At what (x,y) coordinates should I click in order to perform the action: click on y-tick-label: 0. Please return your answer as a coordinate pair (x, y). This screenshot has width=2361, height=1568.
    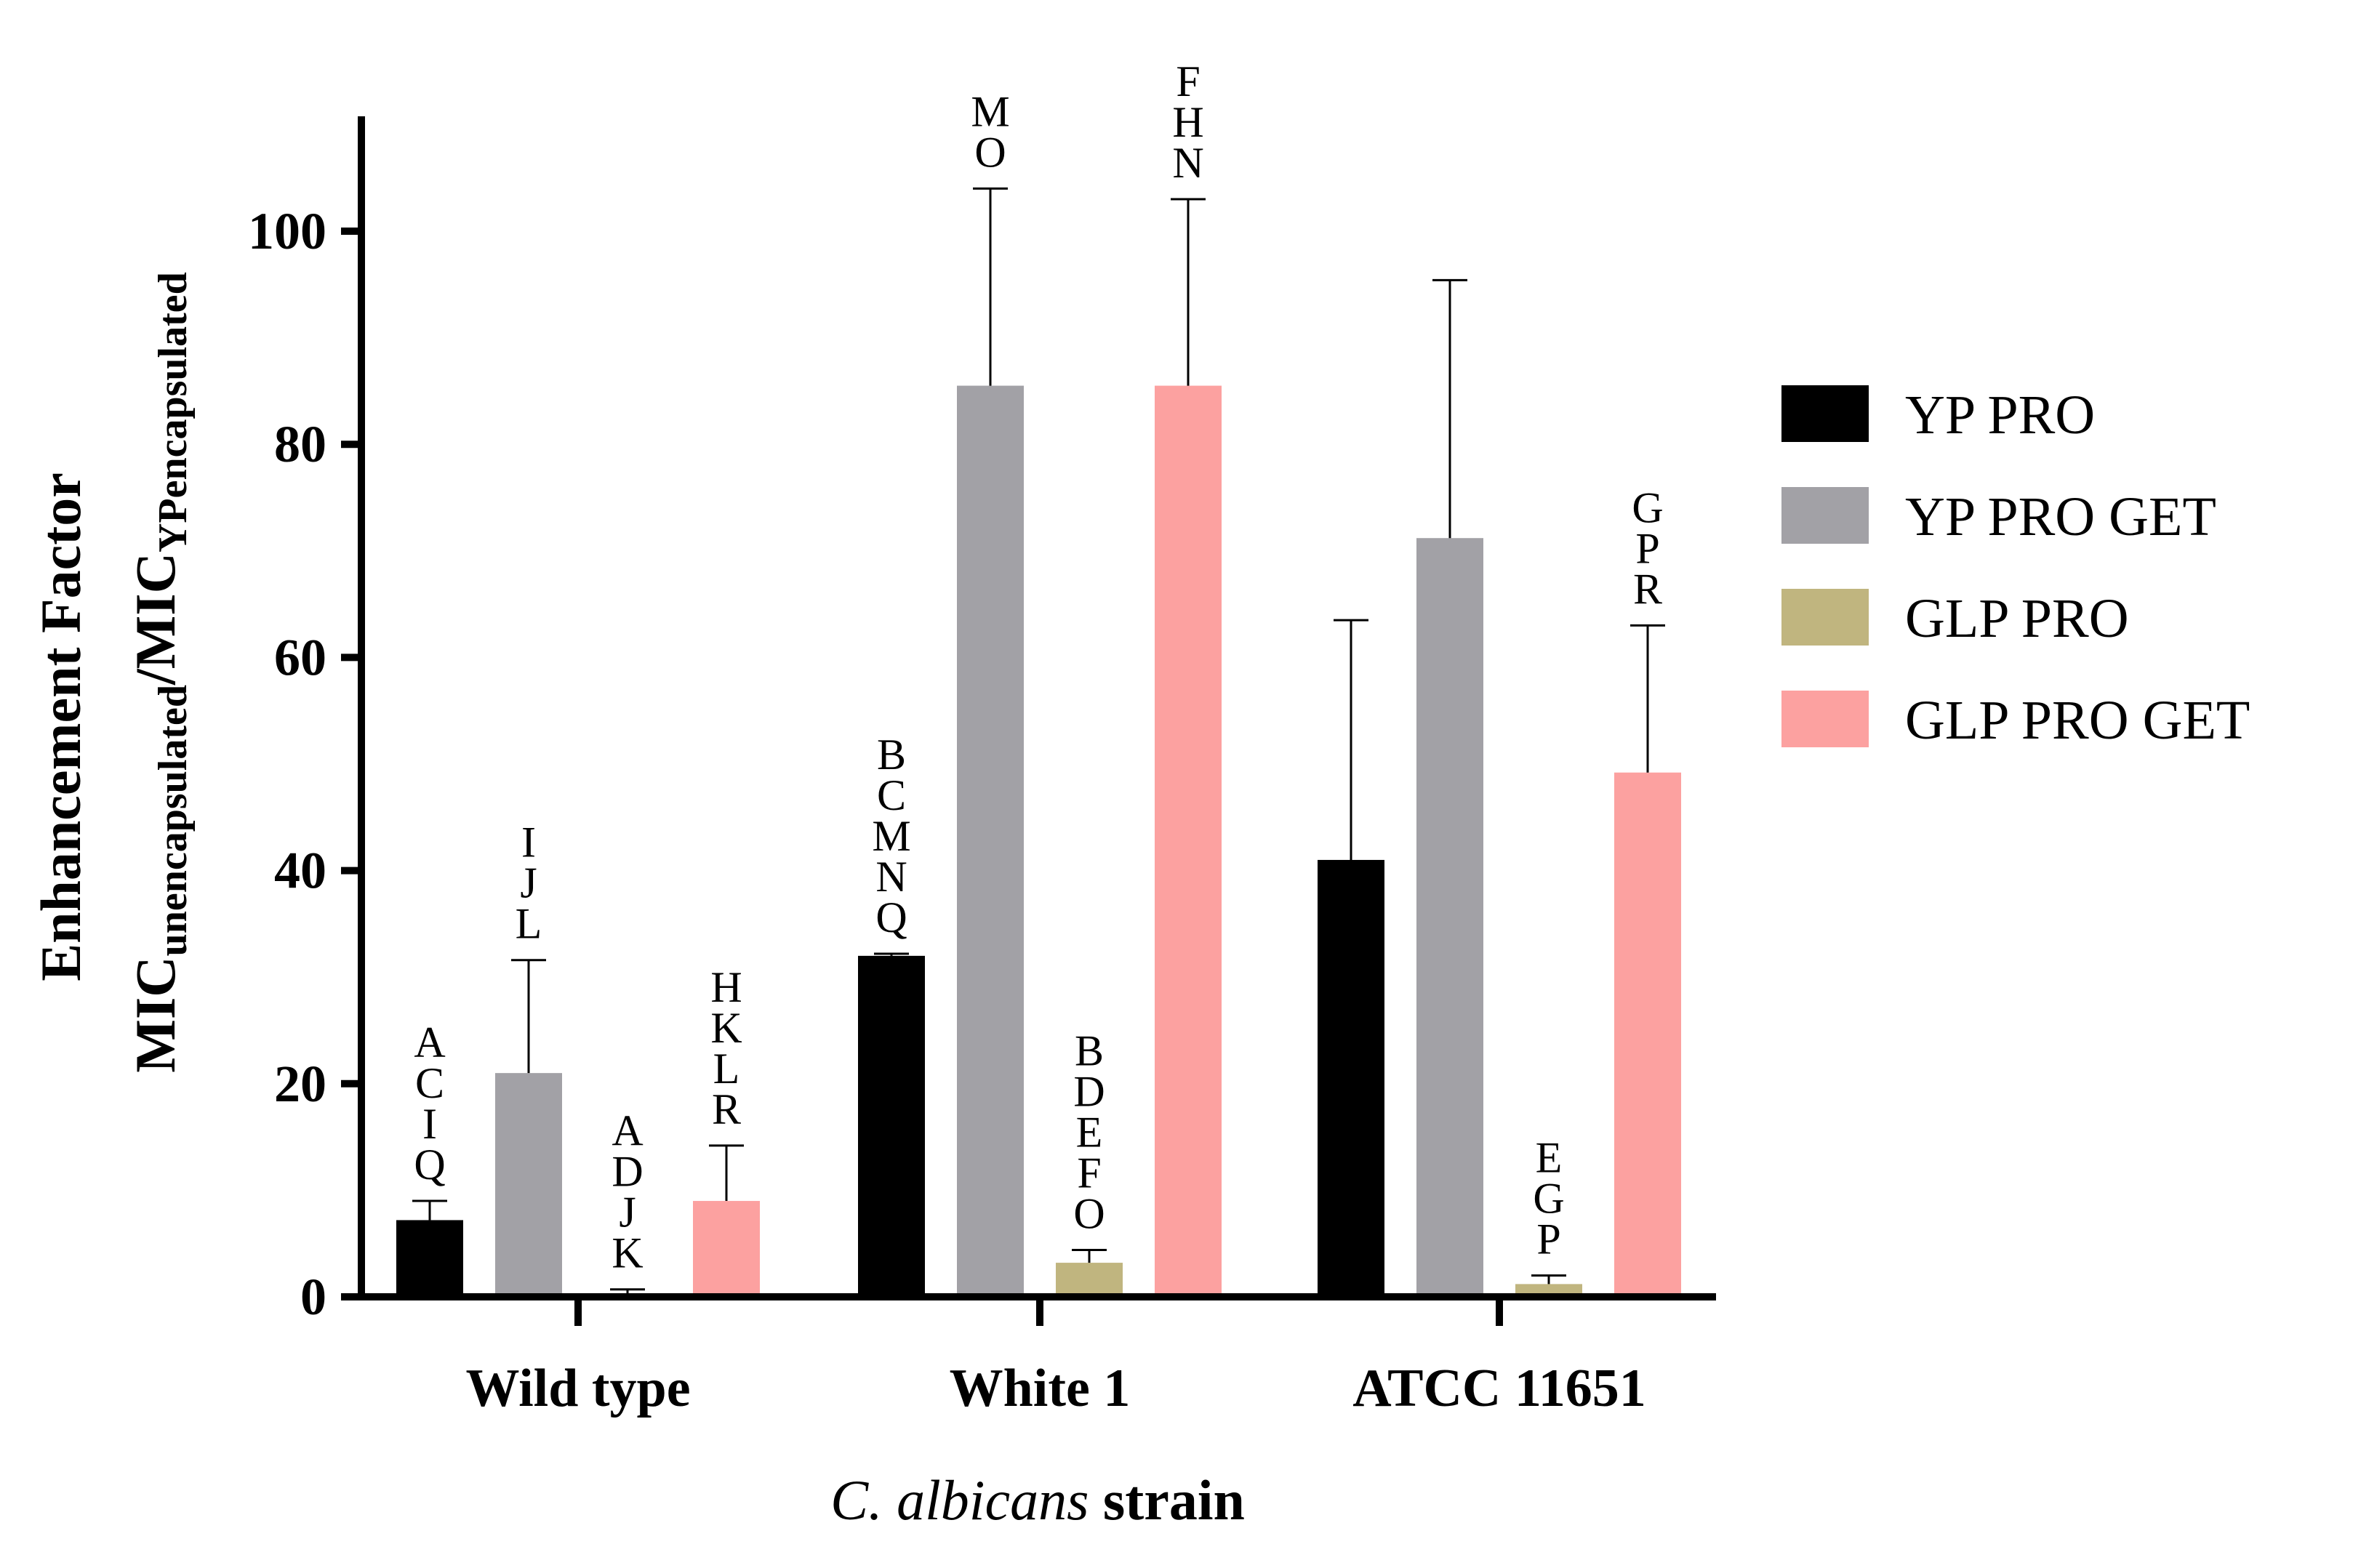
    Looking at the image, I should click on (313, 1297).